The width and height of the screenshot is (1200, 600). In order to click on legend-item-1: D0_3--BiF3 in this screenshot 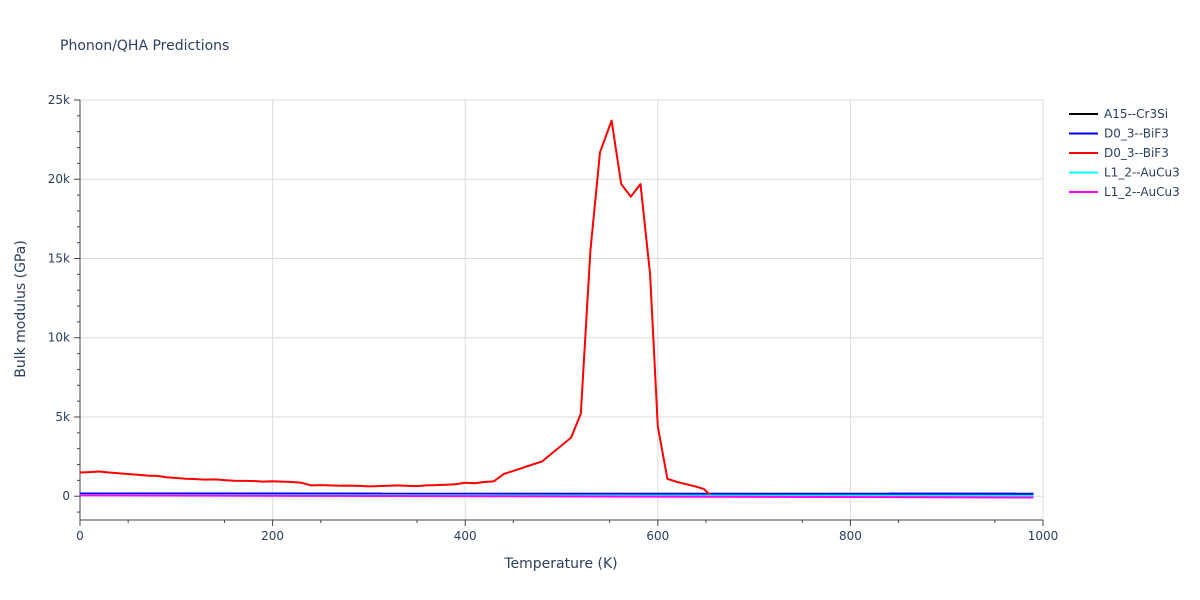, I will do `click(1119, 134)`.